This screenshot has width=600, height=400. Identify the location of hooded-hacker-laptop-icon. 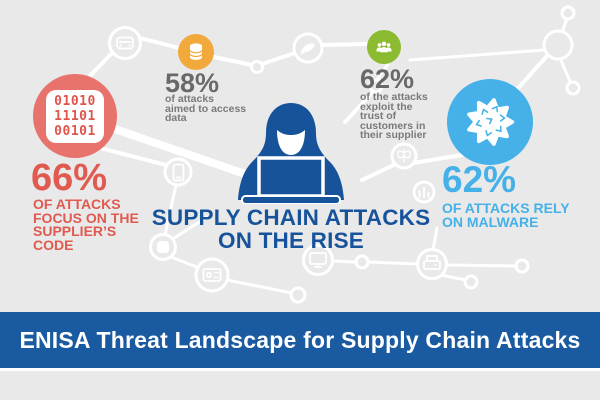
(291, 153).